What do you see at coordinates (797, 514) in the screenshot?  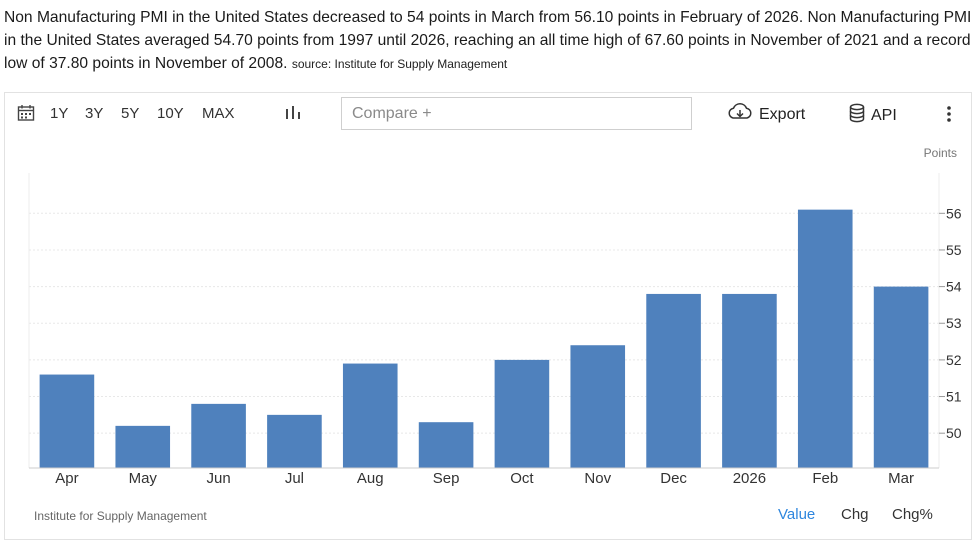 I see `tab-value: Value` at bounding box center [797, 514].